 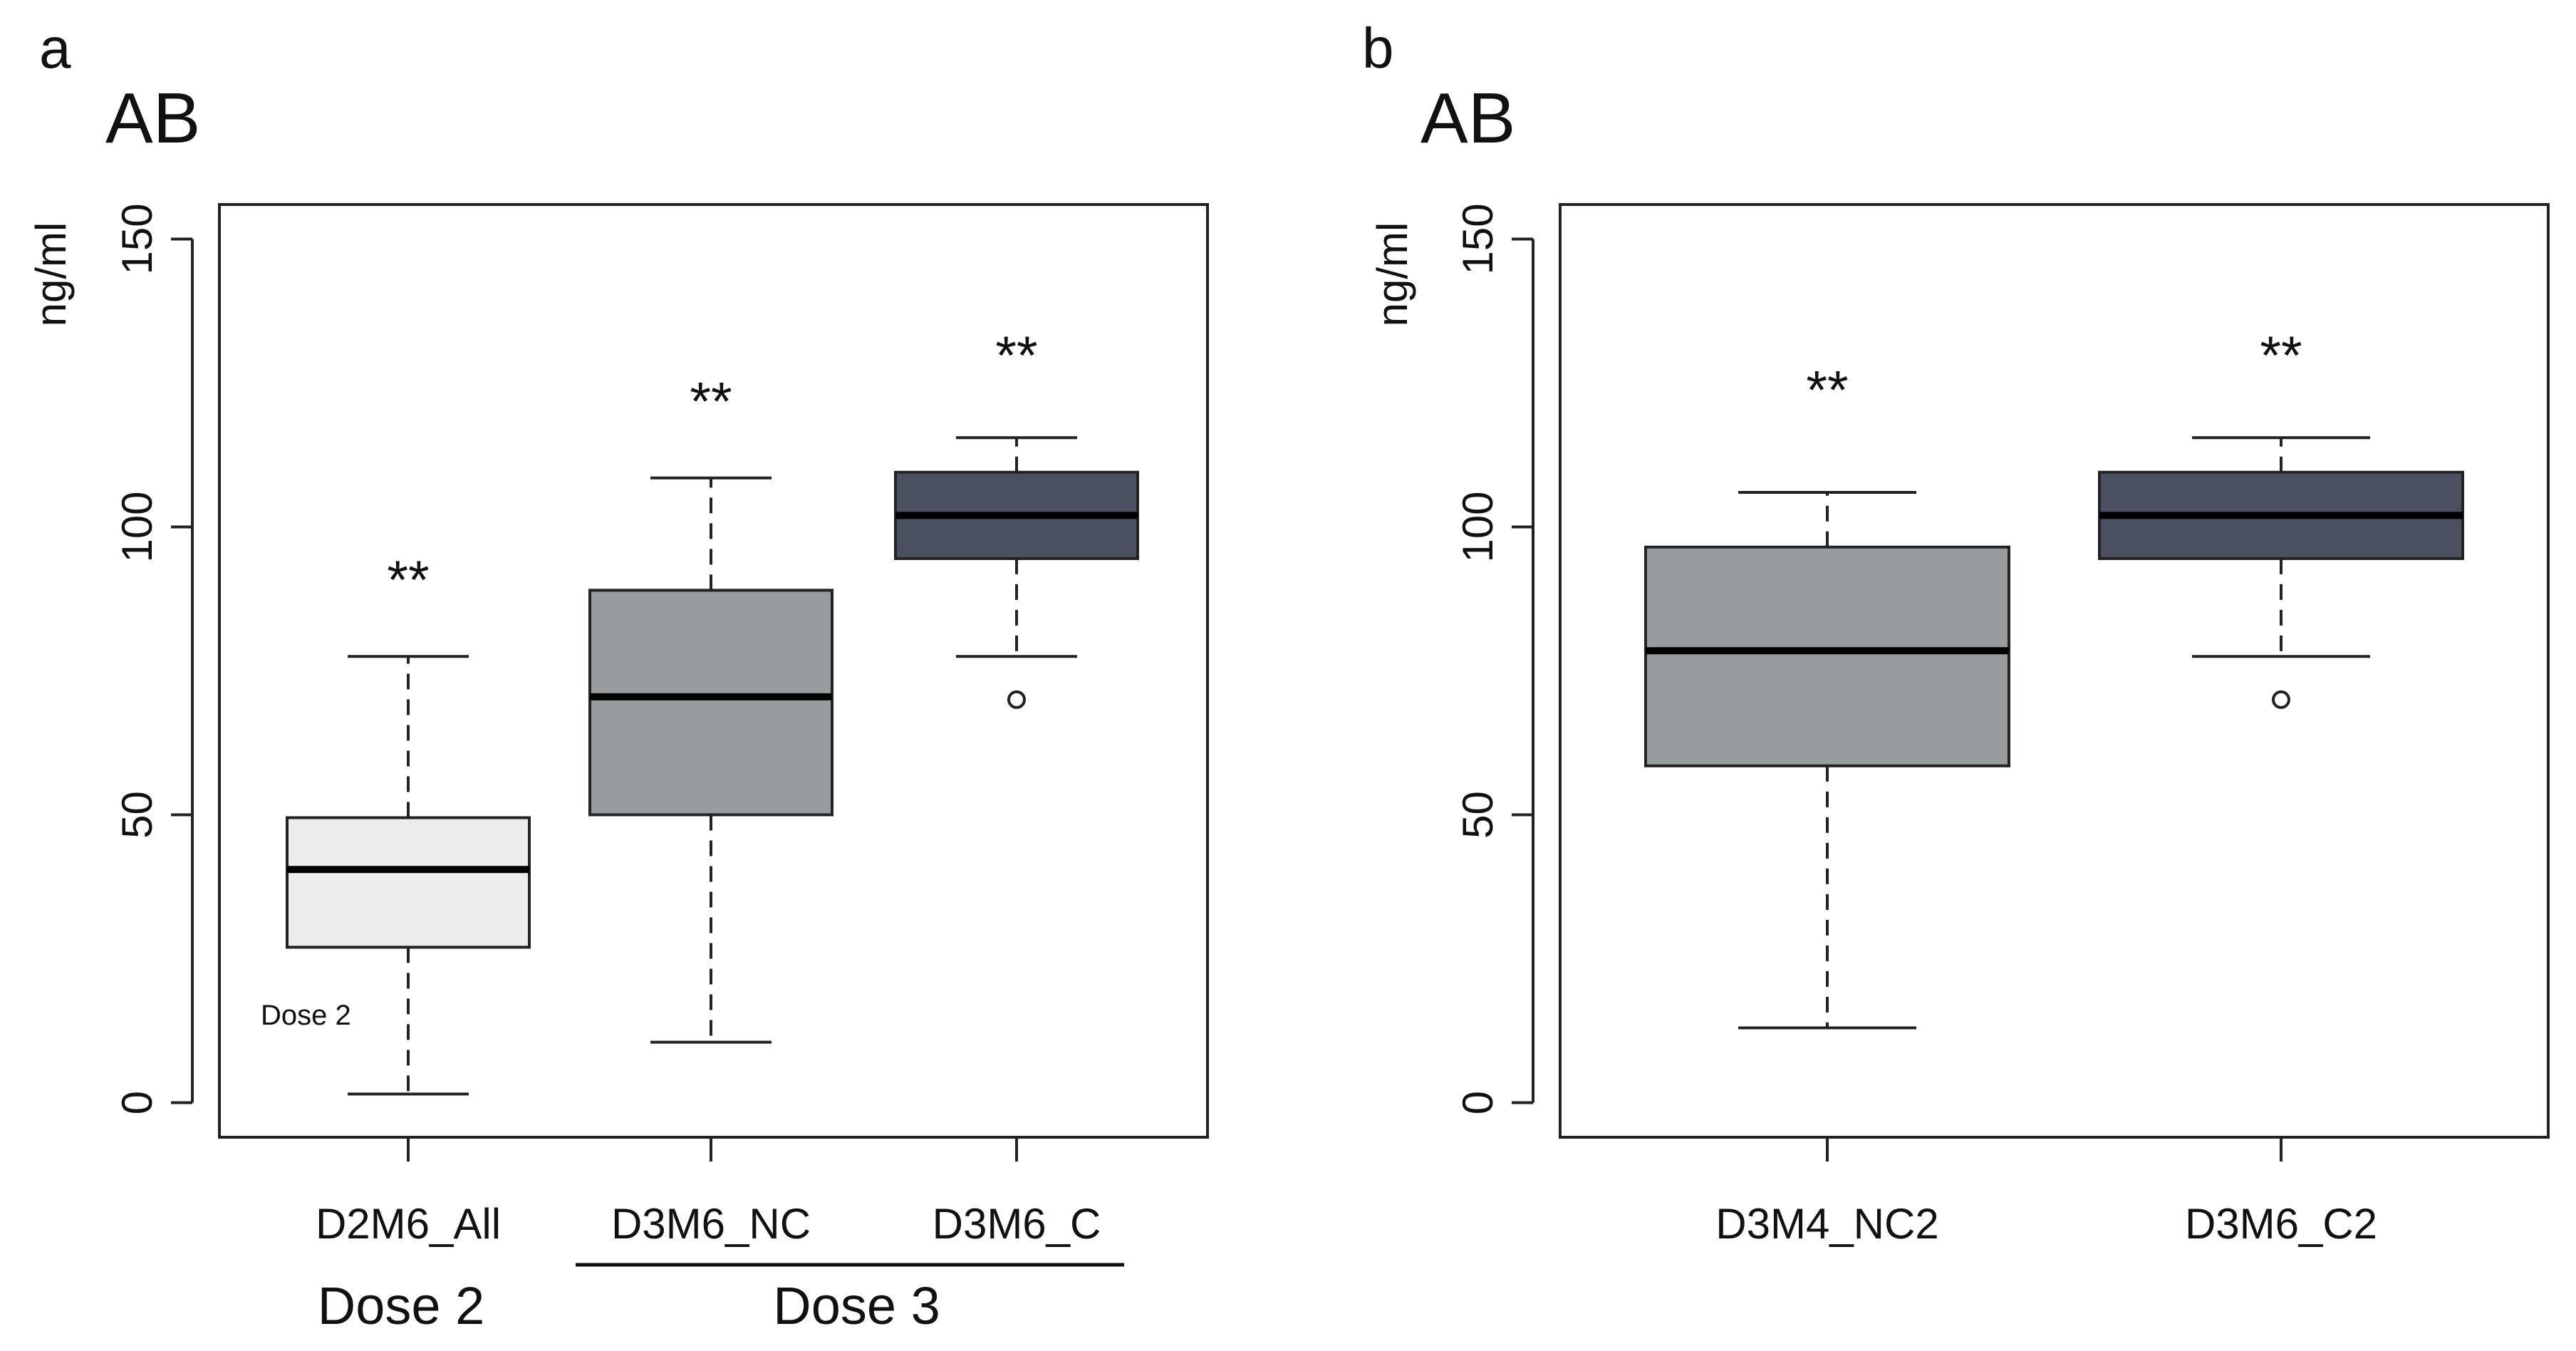 I want to click on box-D3M4_NC2: **, so click(x=1827, y=695).